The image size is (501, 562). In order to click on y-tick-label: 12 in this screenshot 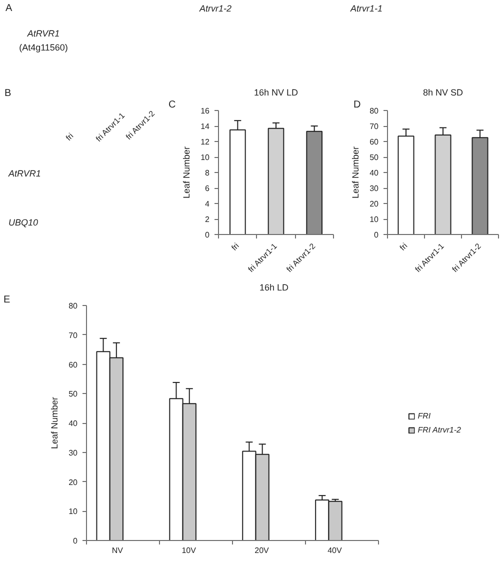, I will do `click(205, 142)`.